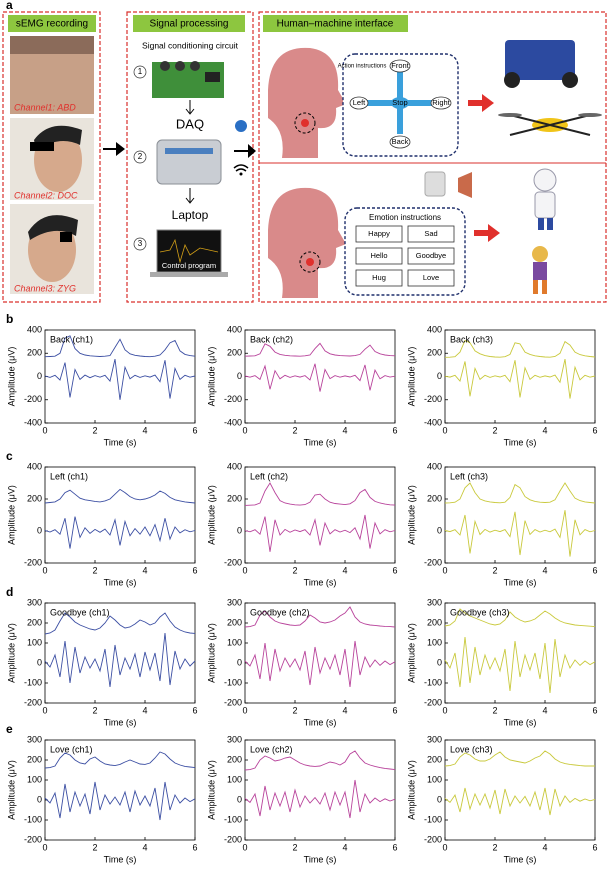 This screenshot has height=877, width=611. Describe the element at coordinates (379, 233) in the screenshot. I see `emotion-word: Happy` at that location.